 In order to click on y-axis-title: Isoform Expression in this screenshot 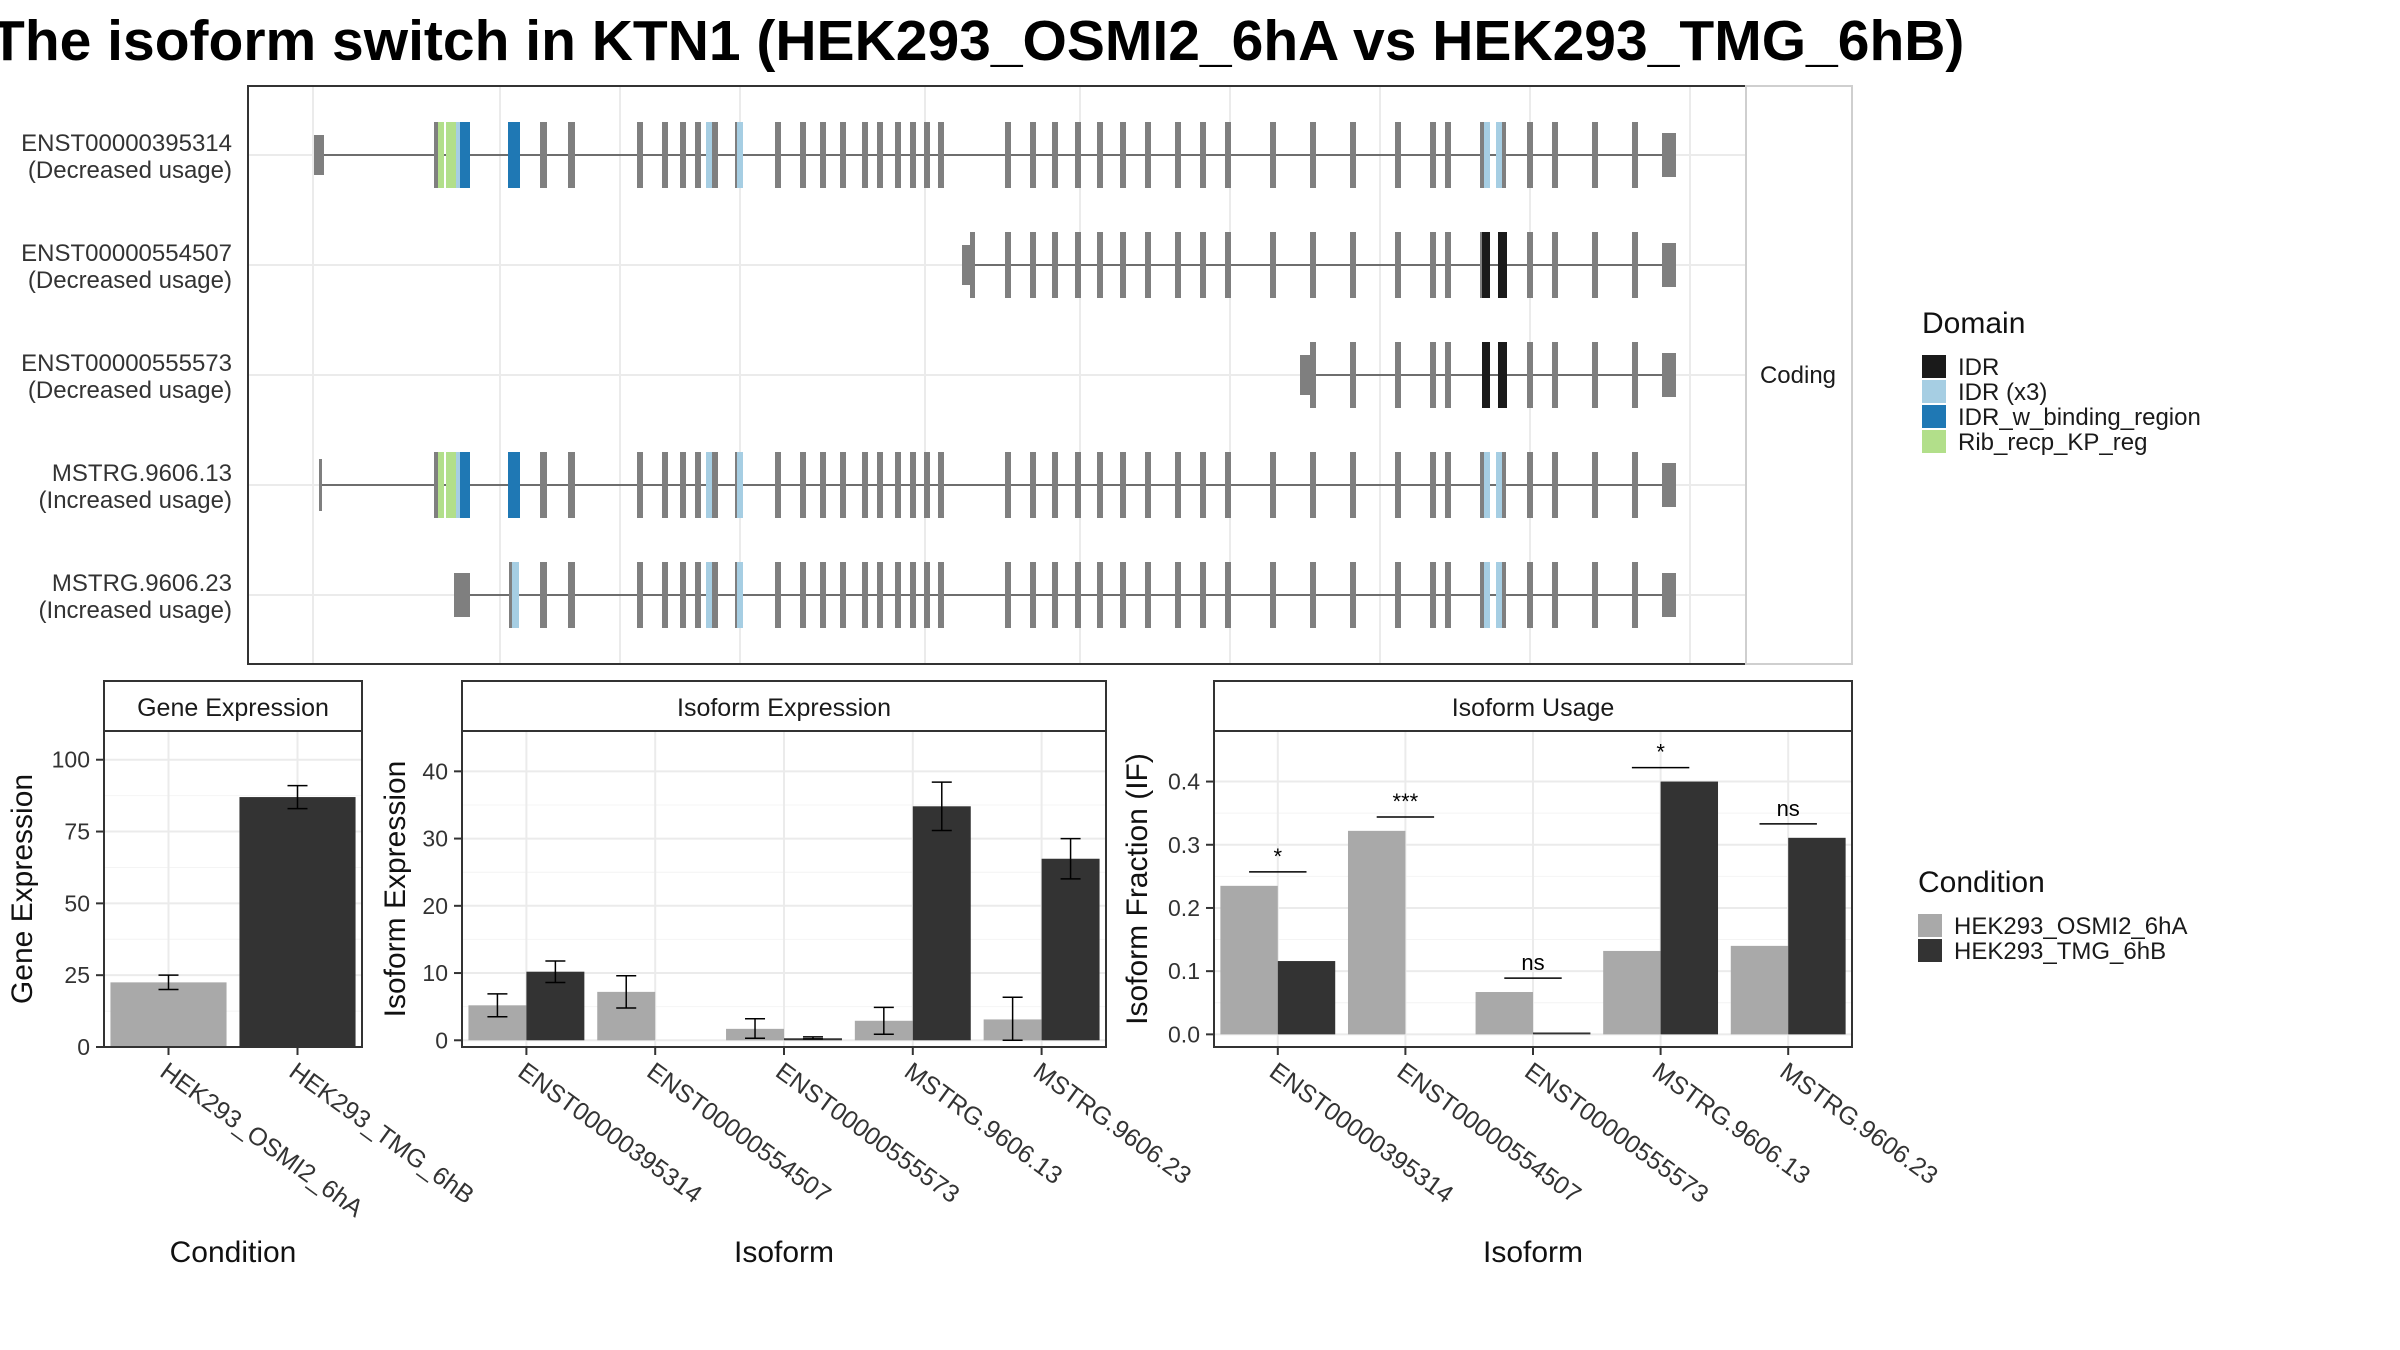, I will do `click(395, 889)`.